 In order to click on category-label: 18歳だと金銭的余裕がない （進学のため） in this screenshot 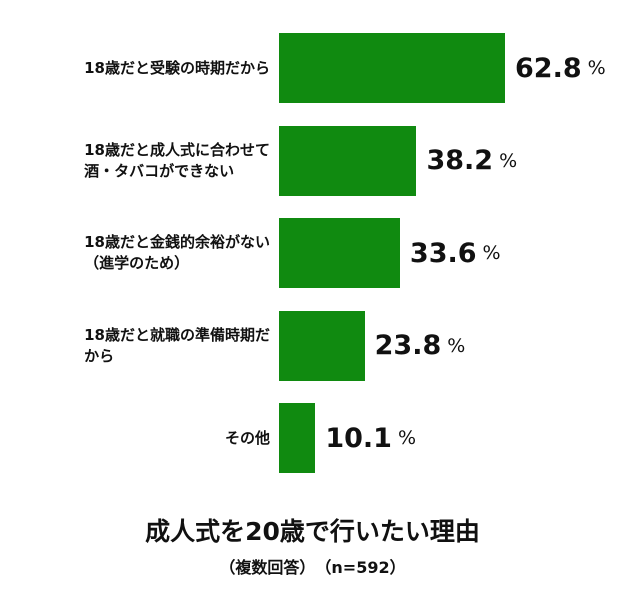, I will do `click(177, 252)`.